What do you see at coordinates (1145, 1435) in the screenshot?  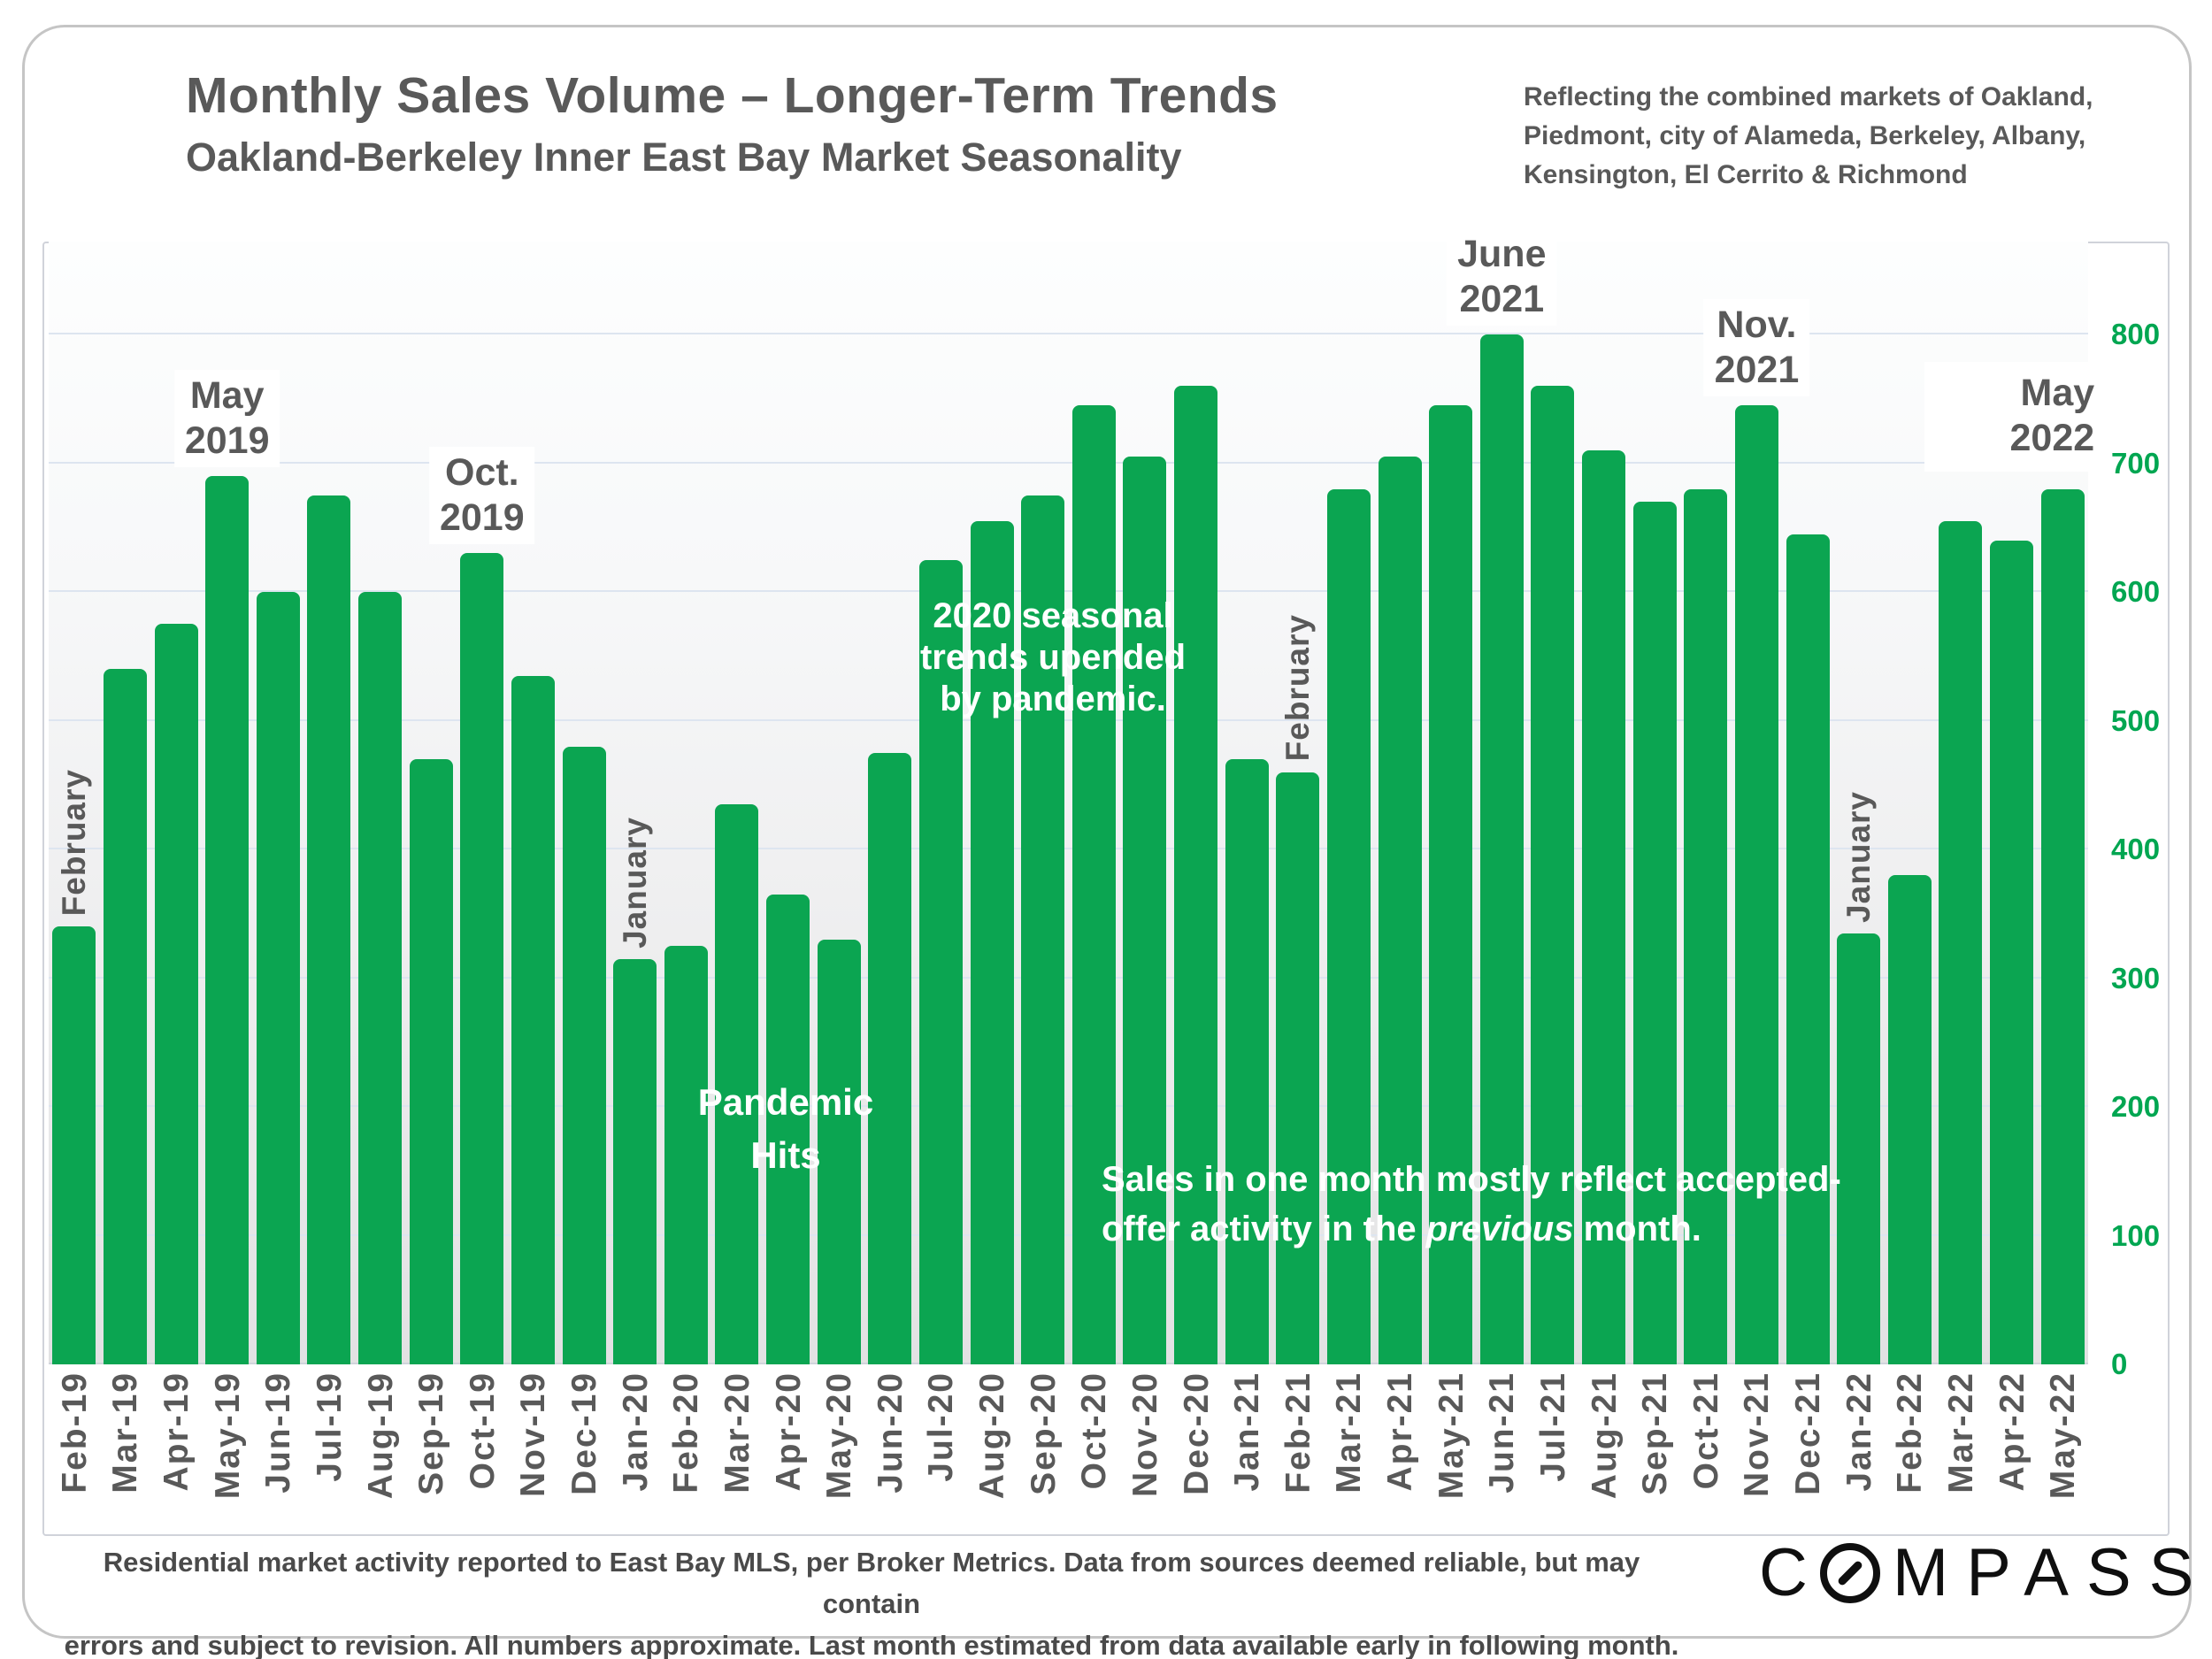 I see `x-tick-Nov-20: Nov-20` at bounding box center [1145, 1435].